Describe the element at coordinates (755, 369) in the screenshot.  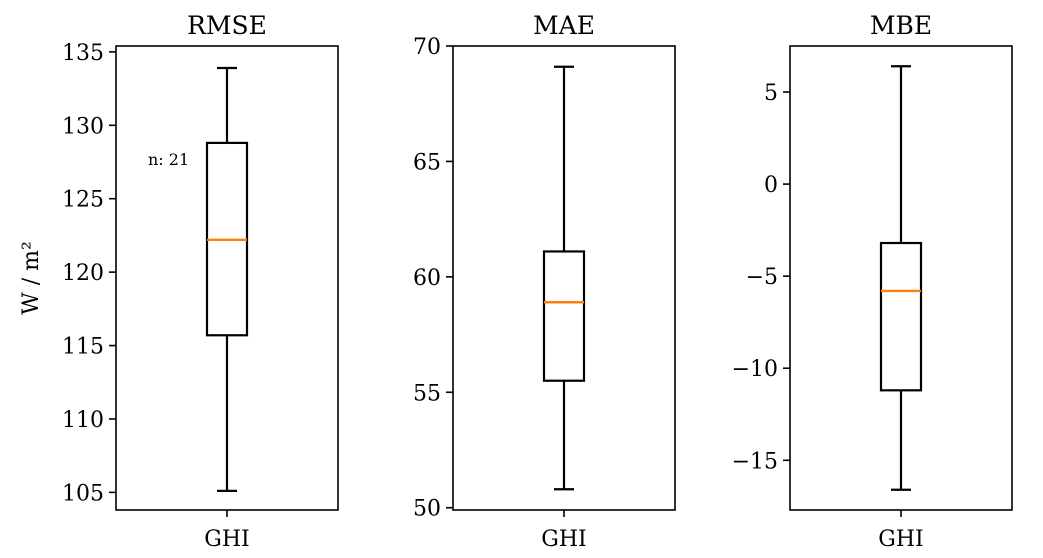
I see `y-tick-label: −10` at that location.